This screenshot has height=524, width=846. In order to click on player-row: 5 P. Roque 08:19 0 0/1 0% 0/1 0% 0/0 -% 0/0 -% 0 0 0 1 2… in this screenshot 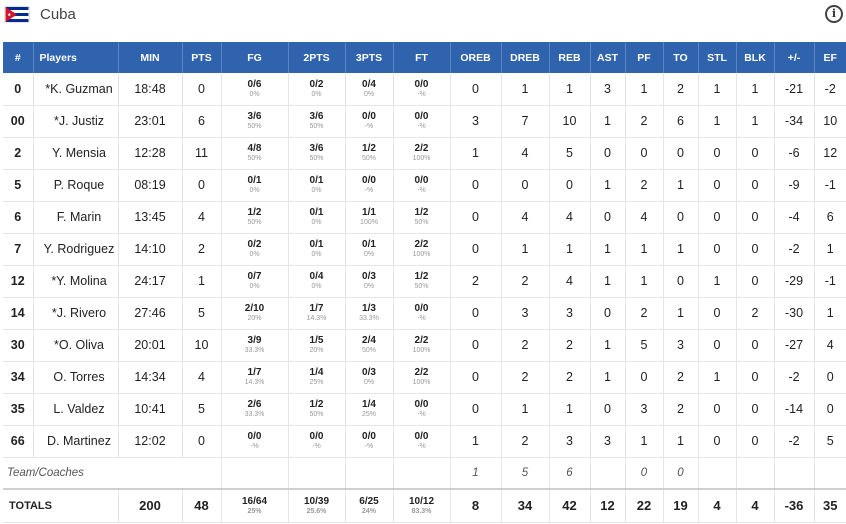, I will do `click(424, 185)`.